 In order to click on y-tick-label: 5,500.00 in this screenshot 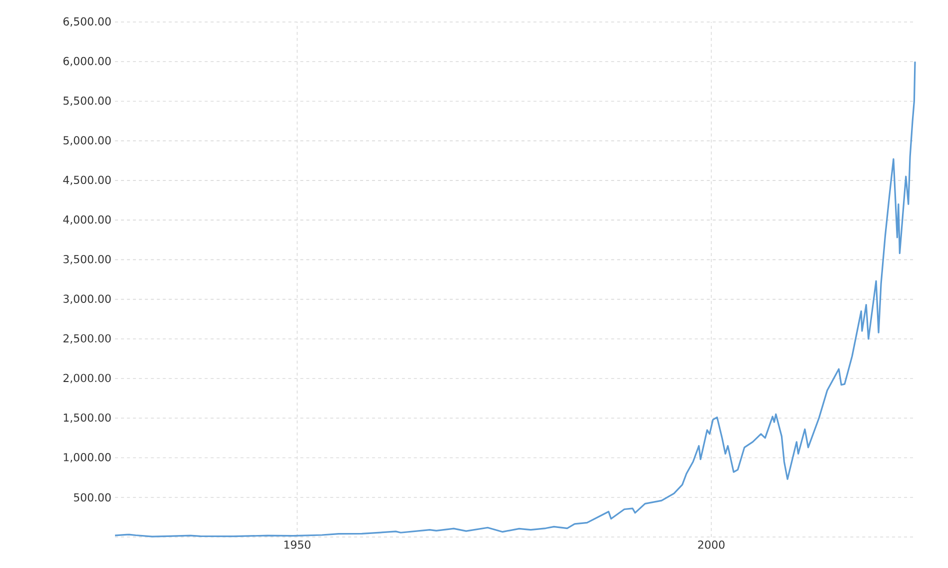, I will do `click(87, 101)`.